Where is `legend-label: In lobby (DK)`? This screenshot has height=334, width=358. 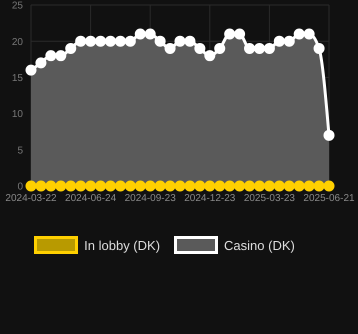 legend-label: In lobby (DK) is located at coordinates (122, 245).